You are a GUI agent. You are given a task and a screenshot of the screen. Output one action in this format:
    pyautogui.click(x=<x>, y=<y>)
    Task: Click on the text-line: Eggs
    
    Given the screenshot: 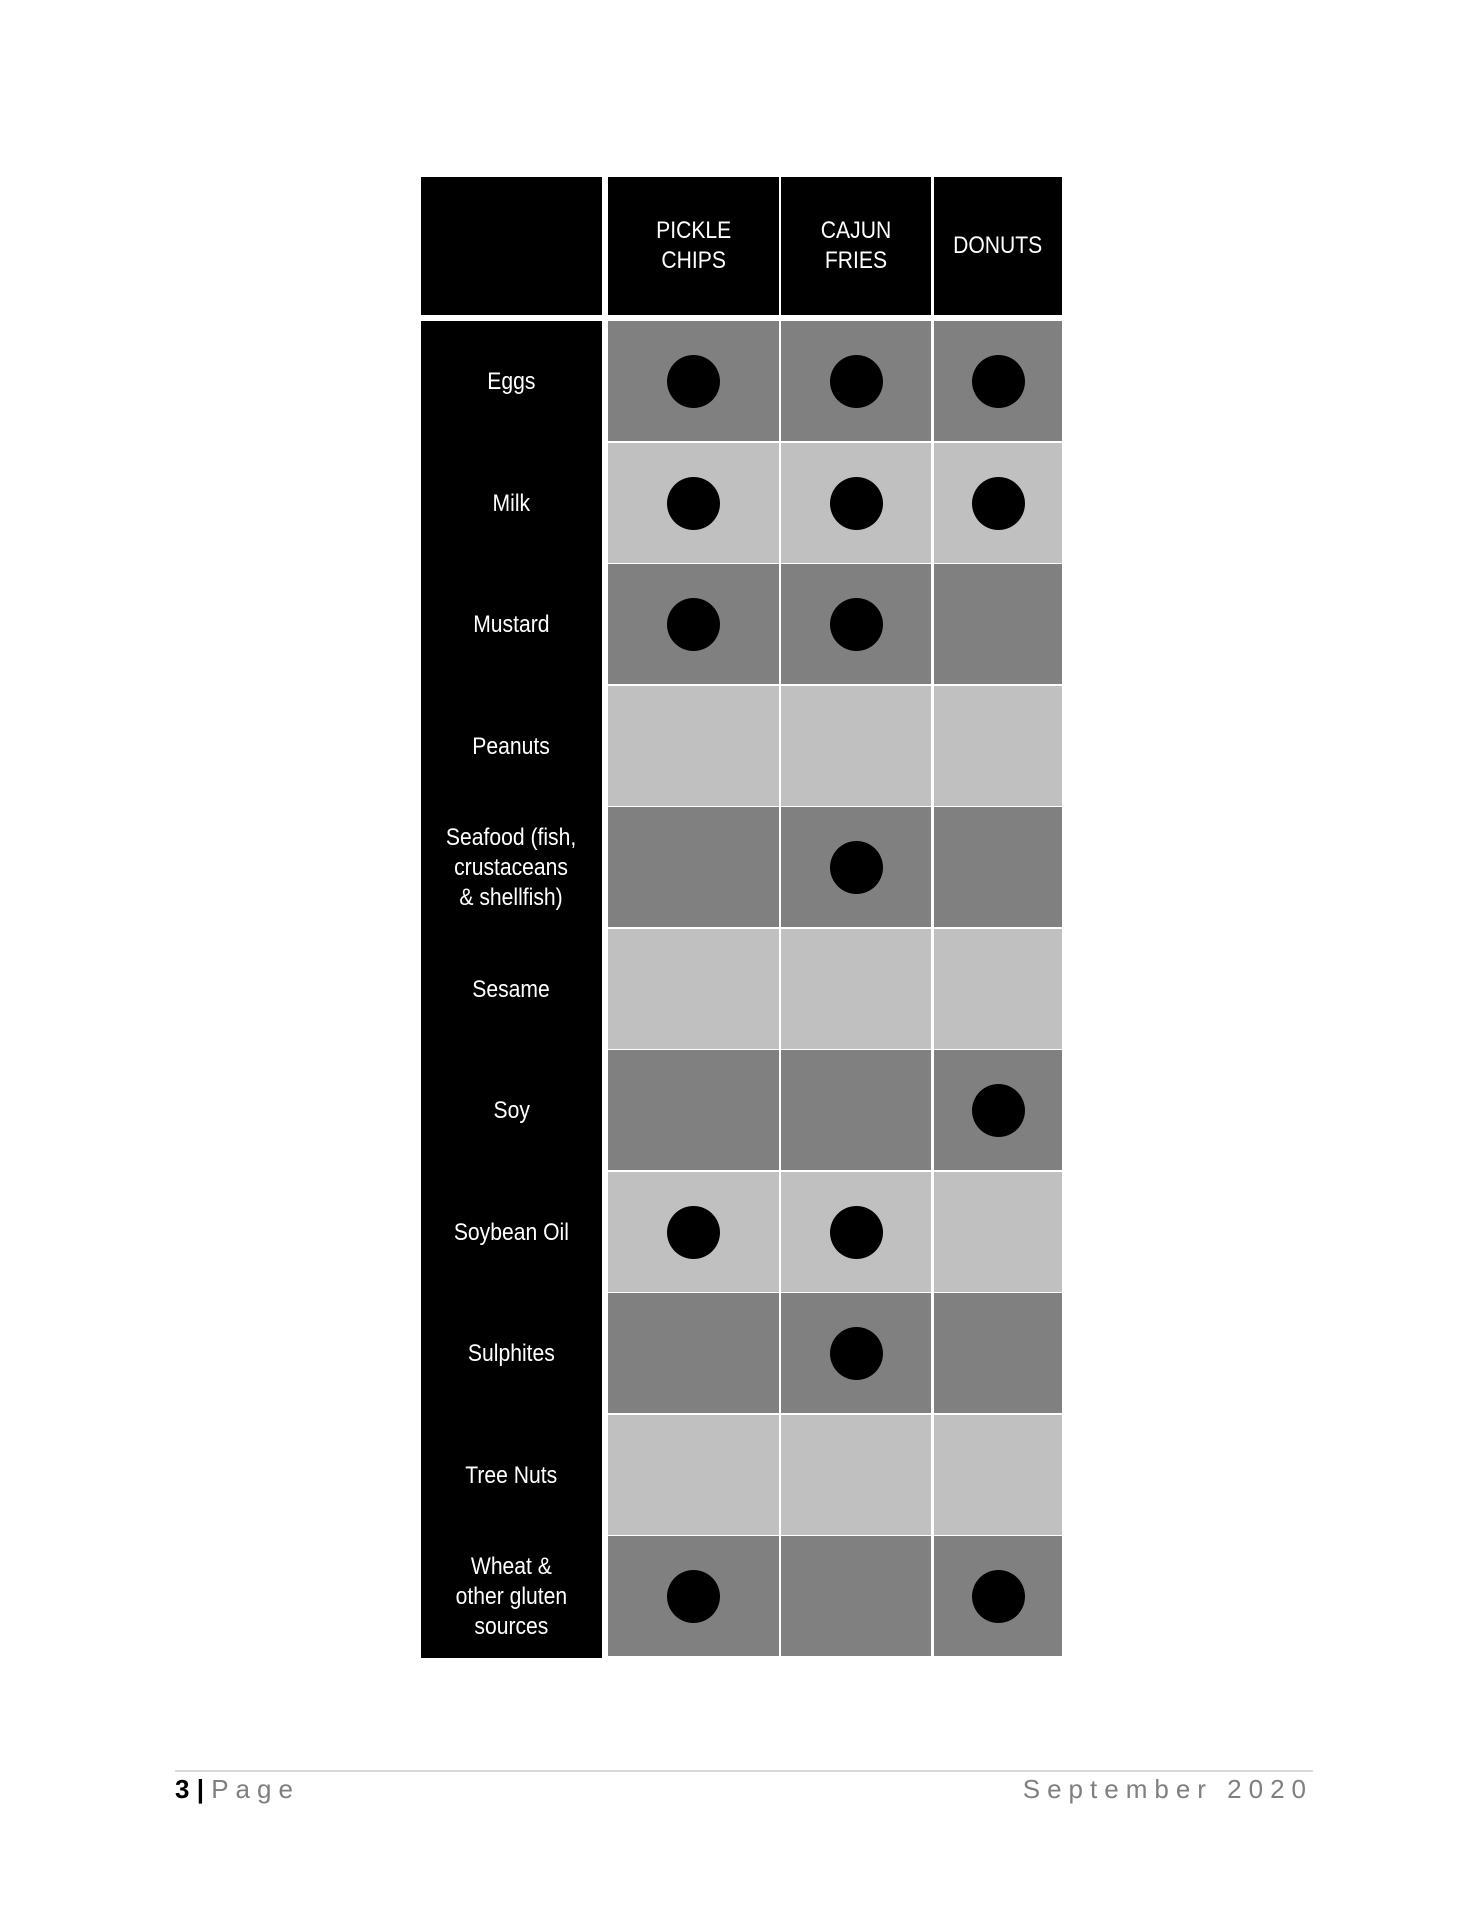 What is the action you would take?
    pyautogui.click(x=511, y=381)
    